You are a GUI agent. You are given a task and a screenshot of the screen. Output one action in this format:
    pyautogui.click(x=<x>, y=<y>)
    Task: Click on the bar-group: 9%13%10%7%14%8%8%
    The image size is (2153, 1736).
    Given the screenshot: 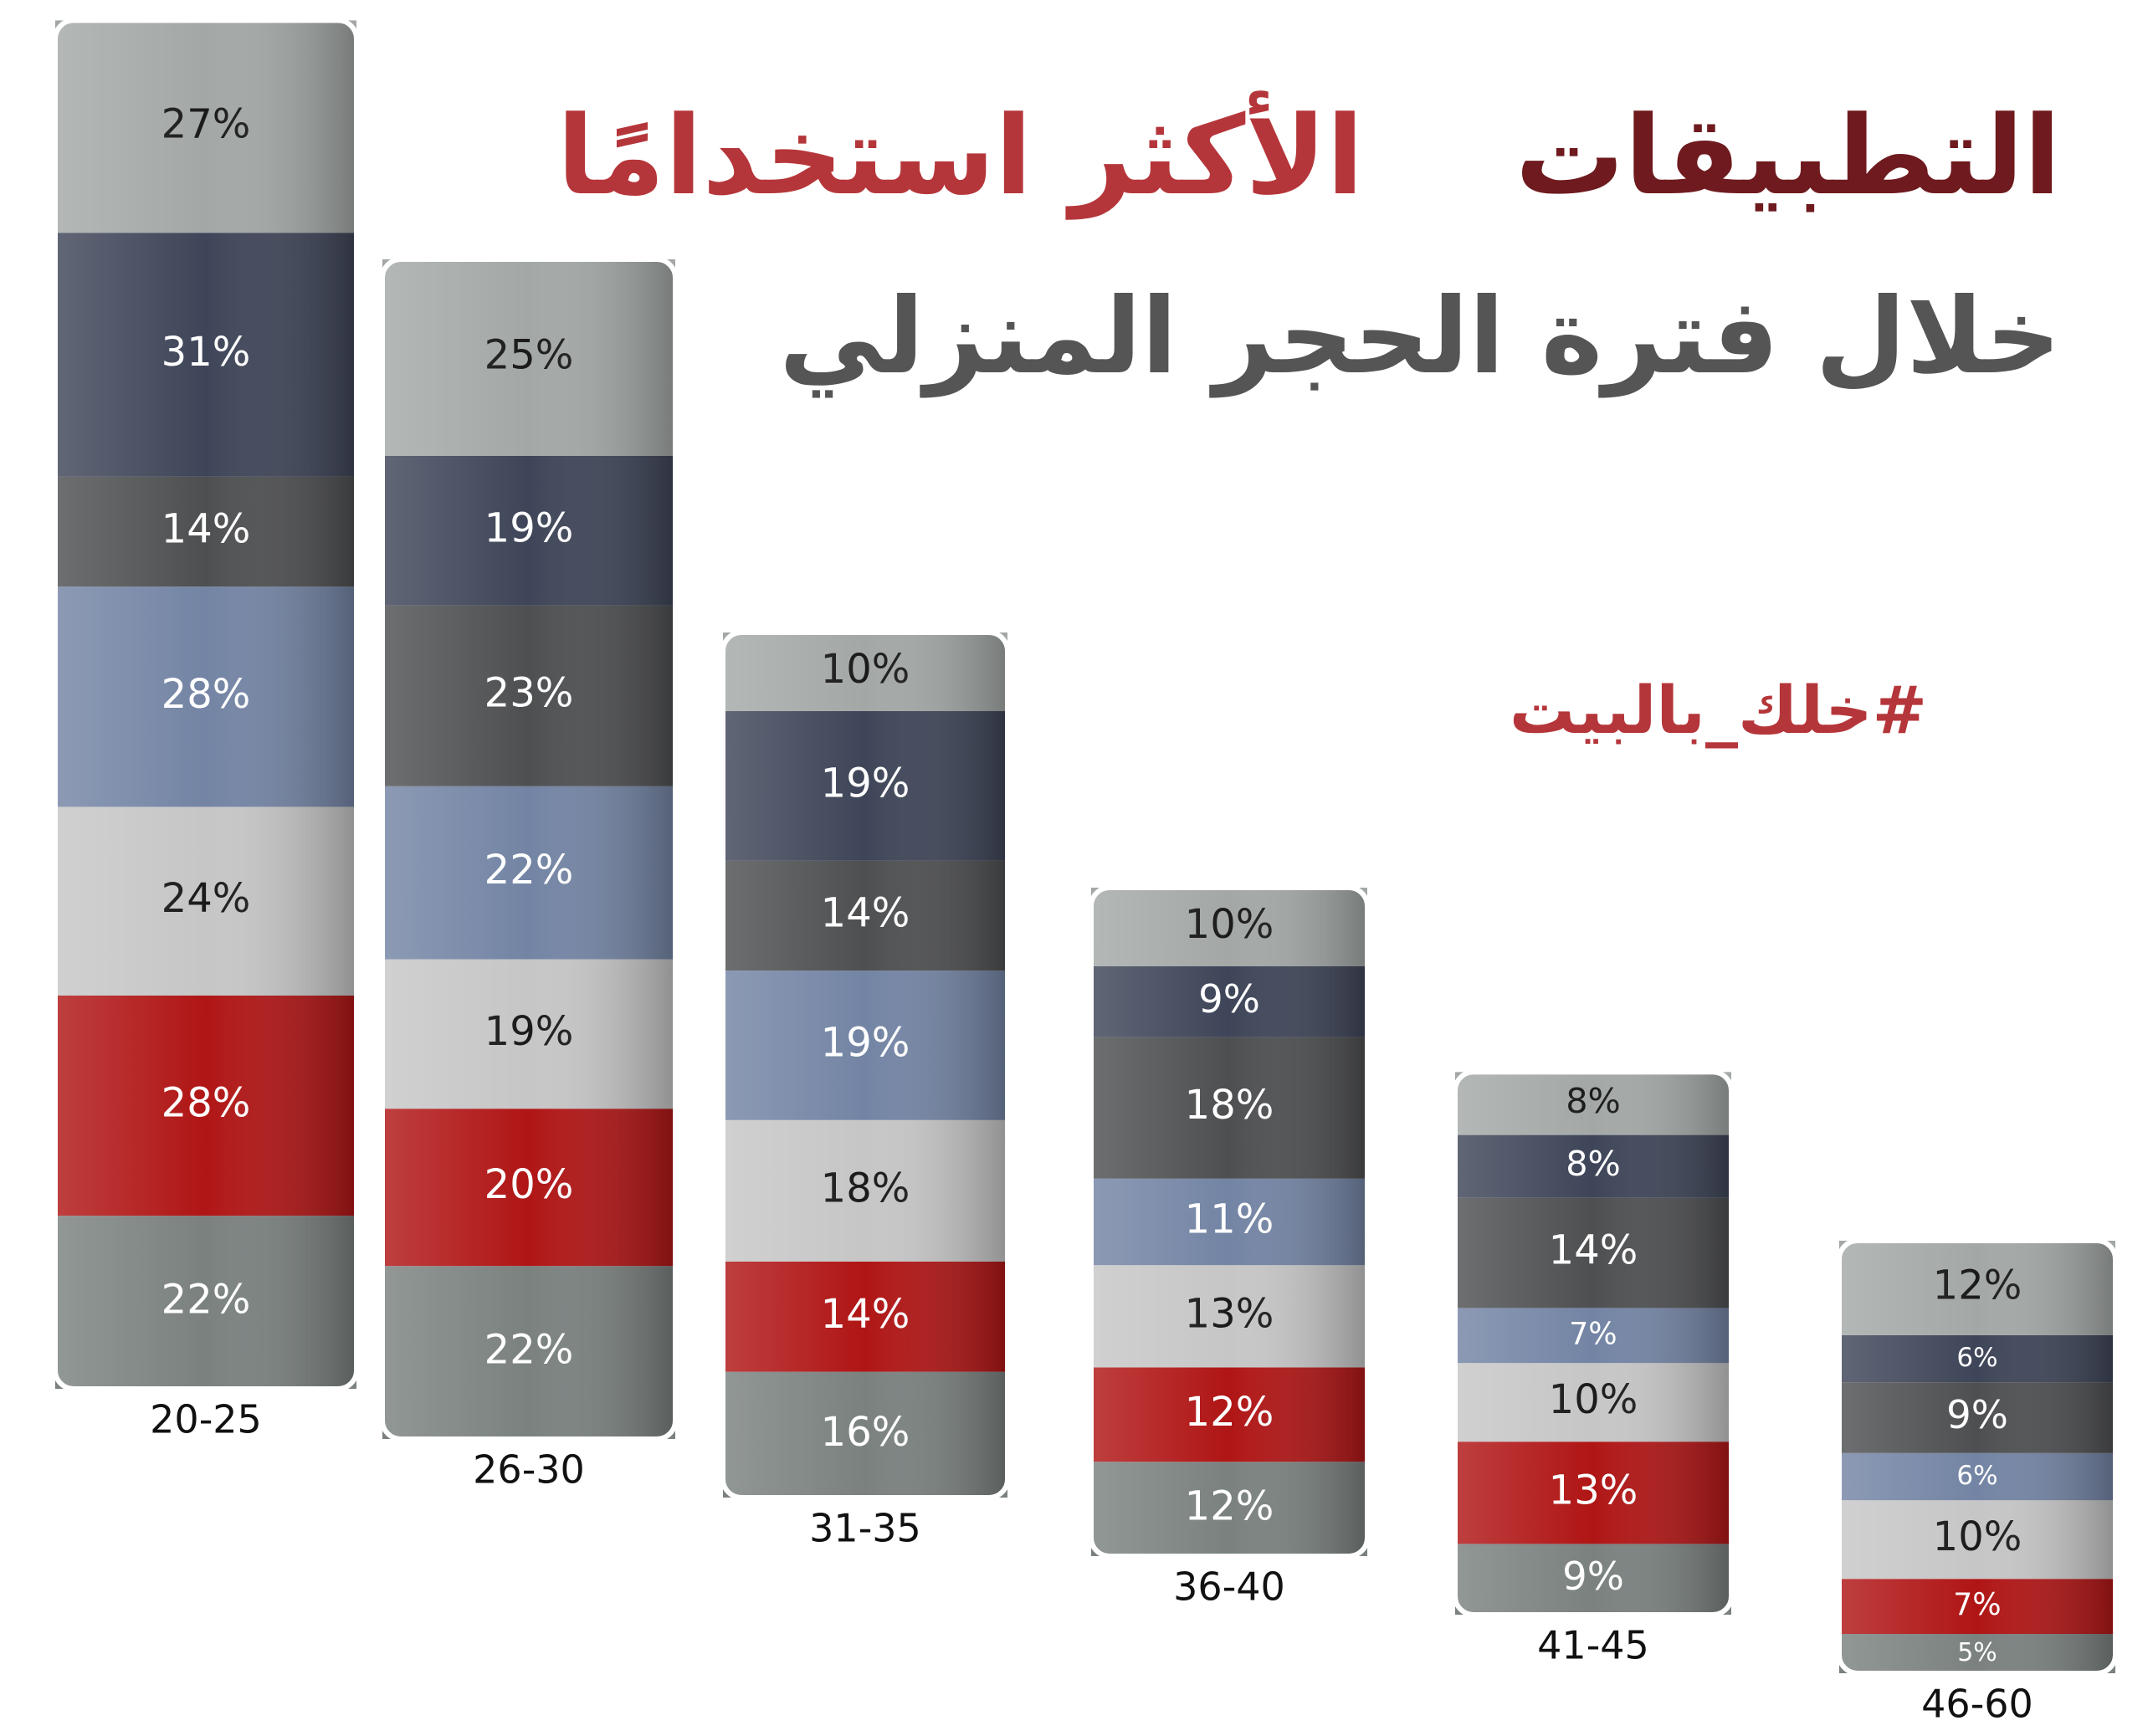 What is the action you would take?
    pyautogui.click(x=1593, y=1343)
    